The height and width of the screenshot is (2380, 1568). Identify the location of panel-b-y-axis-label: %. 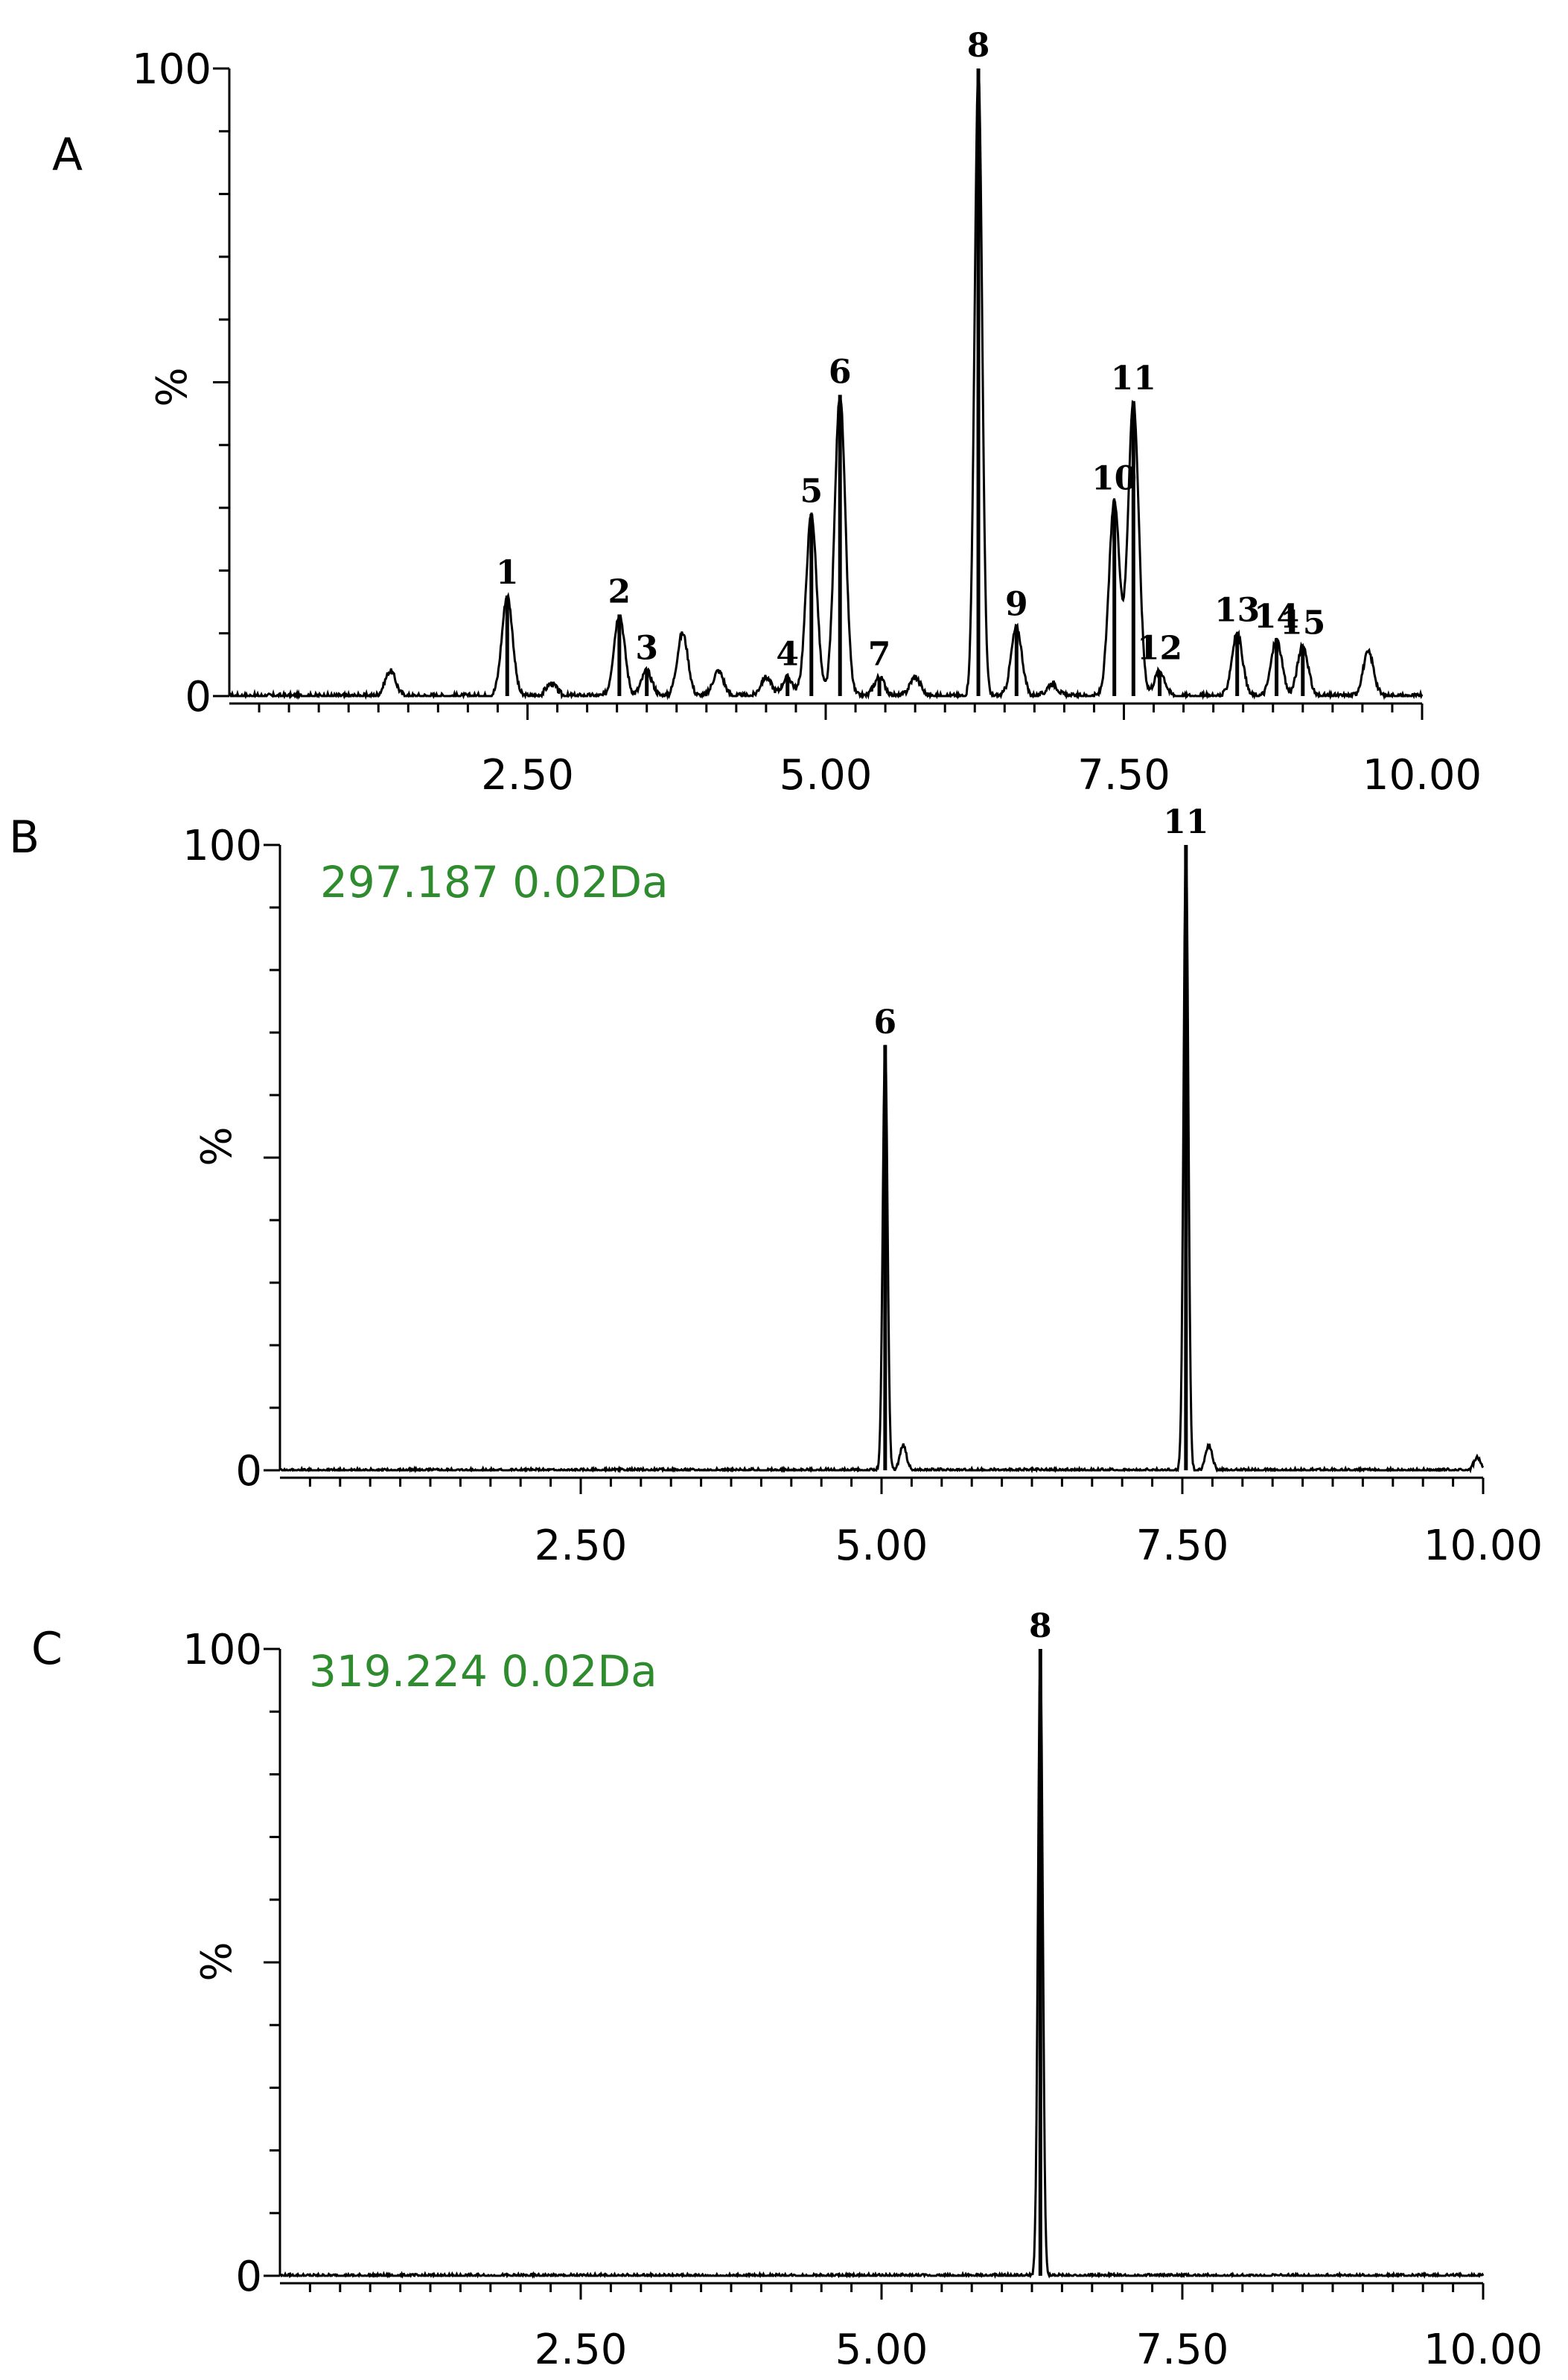
(217, 1146).